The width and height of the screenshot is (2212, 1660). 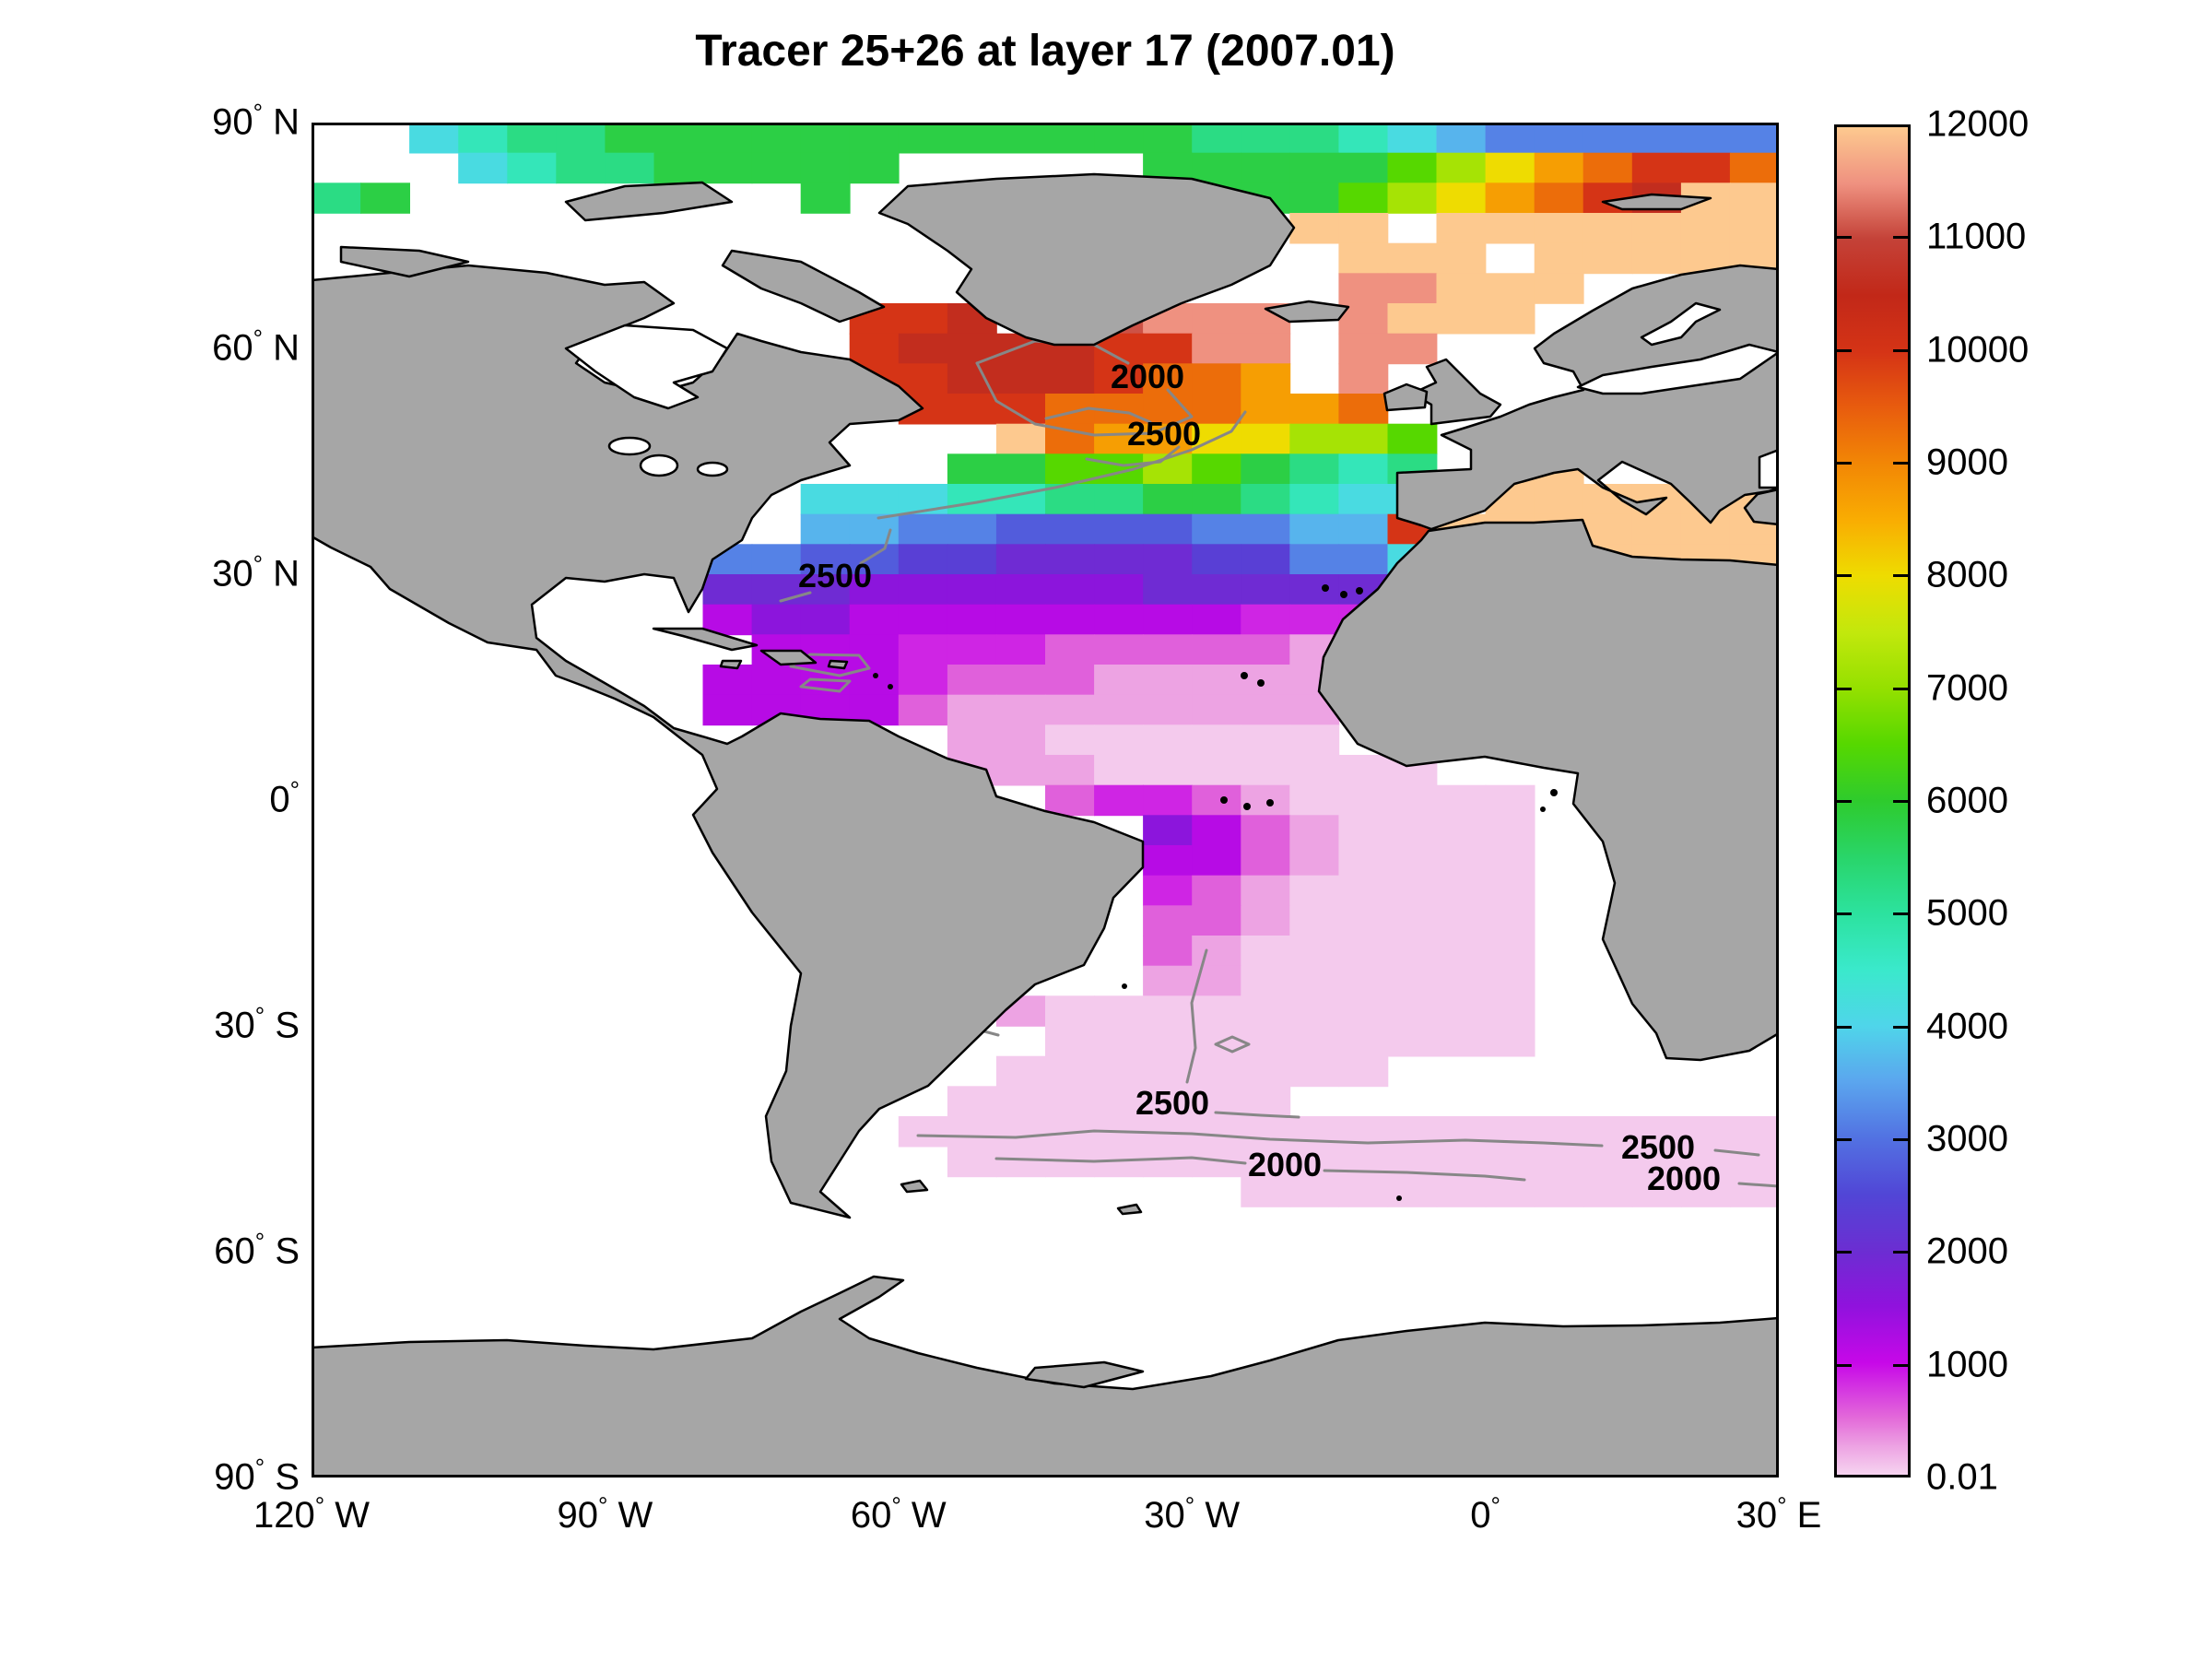 I want to click on y-tick-label: 60° N, so click(x=256, y=346).